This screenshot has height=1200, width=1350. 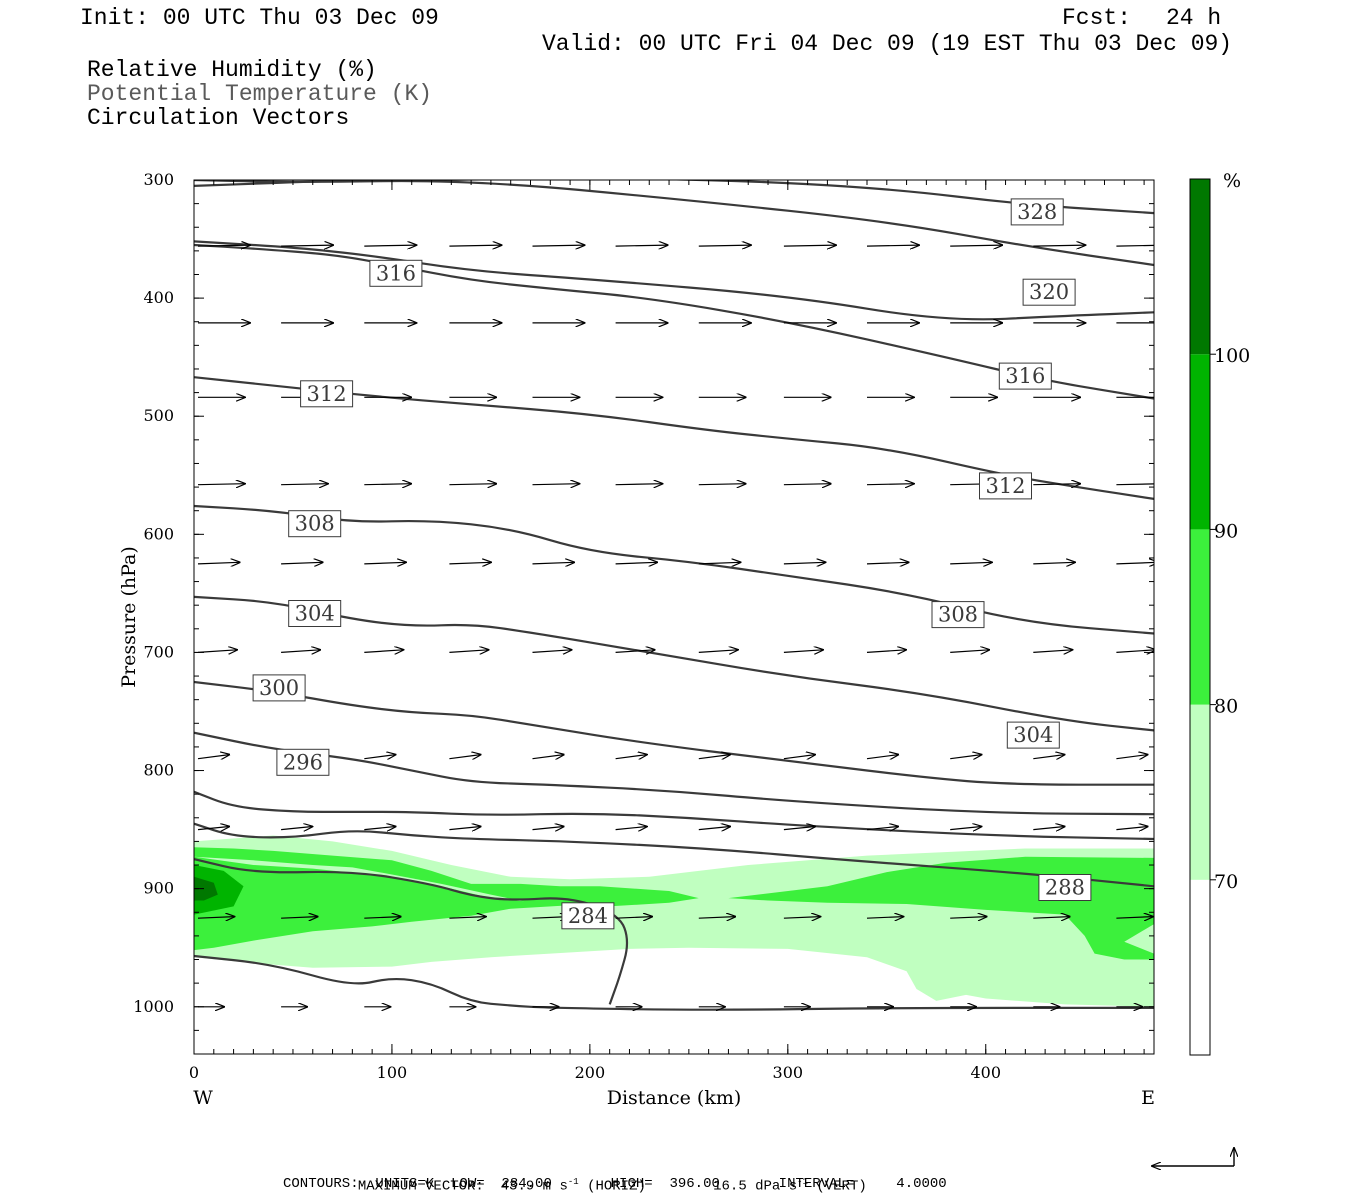 What do you see at coordinates (985, 1072) in the screenshot?
I see `x-tick-label: 400` at bounding box center [985, 1072].